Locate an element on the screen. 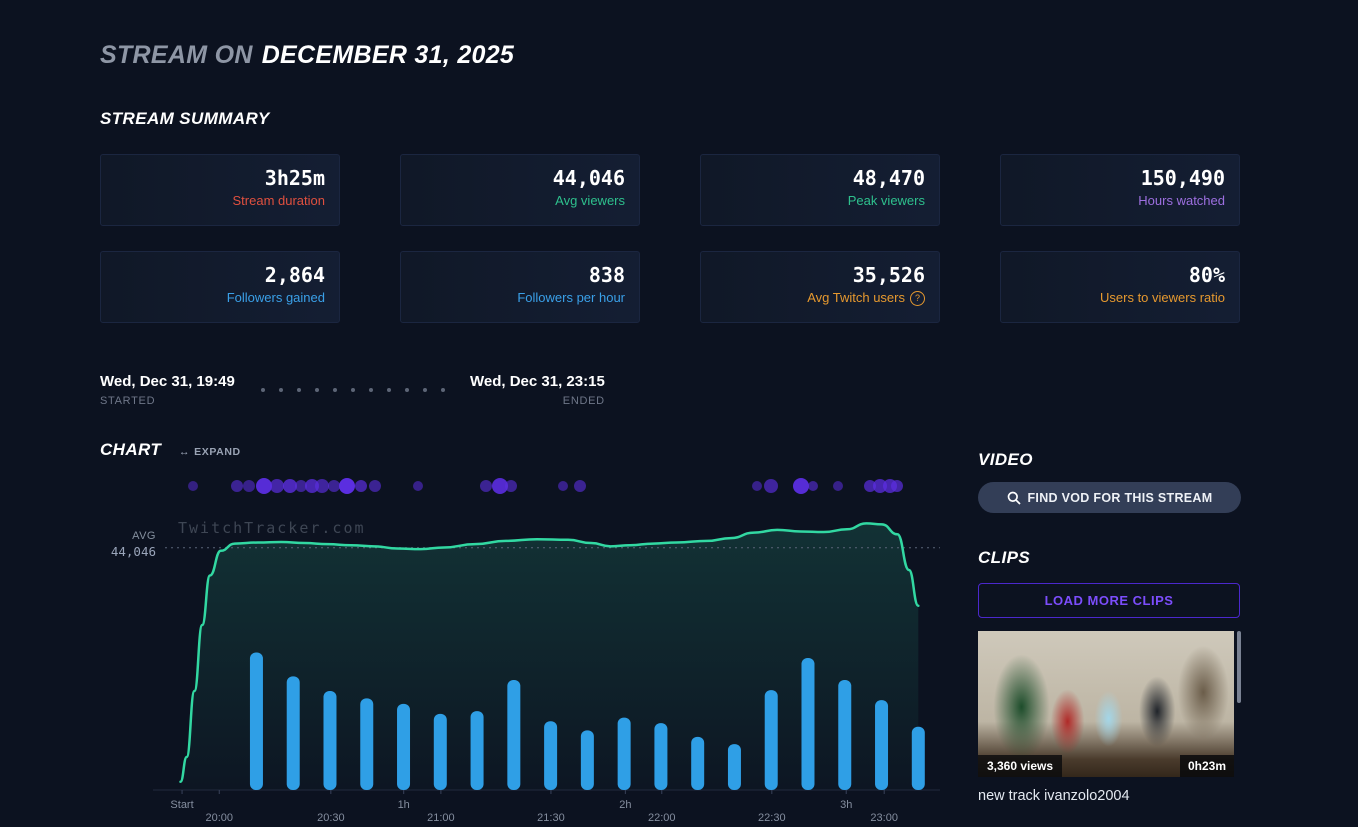 The height and width of the screenshot is (827, 1358). clip-duration-badge: 0h23m is located at coordinates (1206, 766).